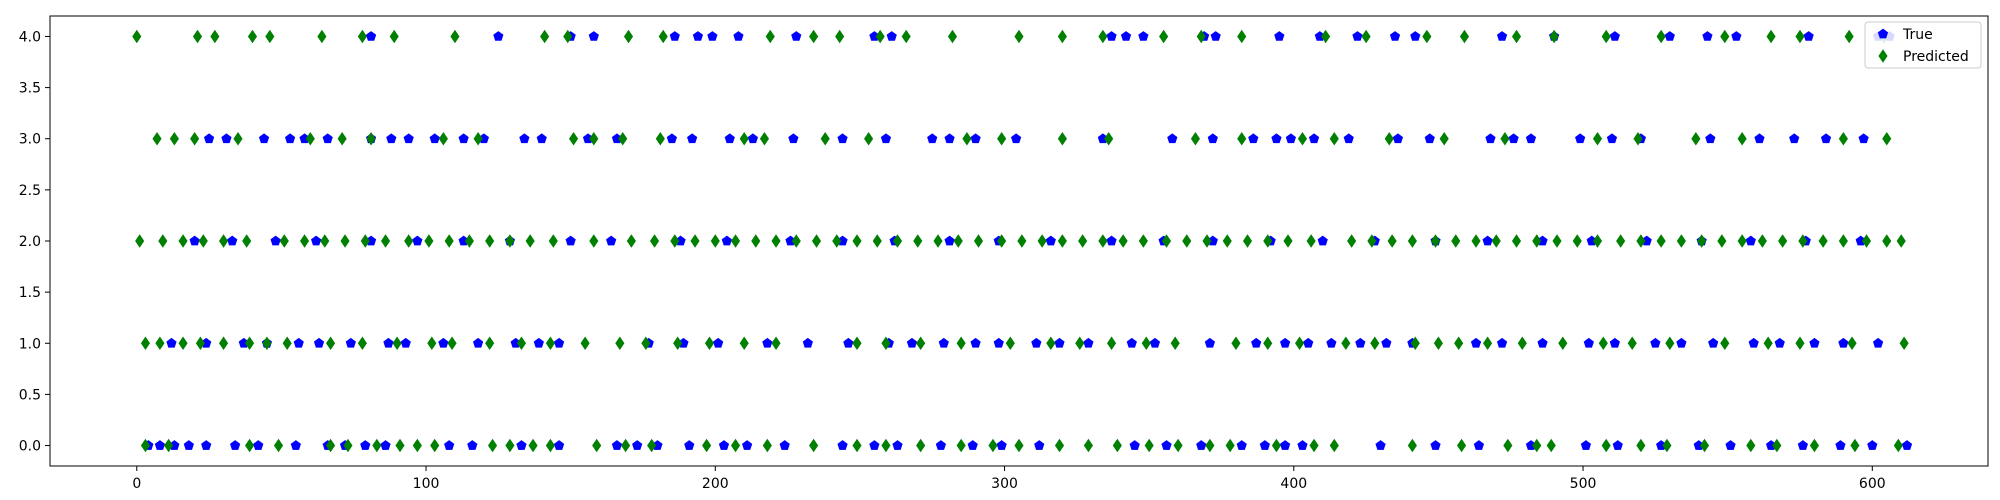 Image resolution: width=2000 pixels, height=500 pixels. I want to click on x-tick-label: 500, so click(1583, 484).